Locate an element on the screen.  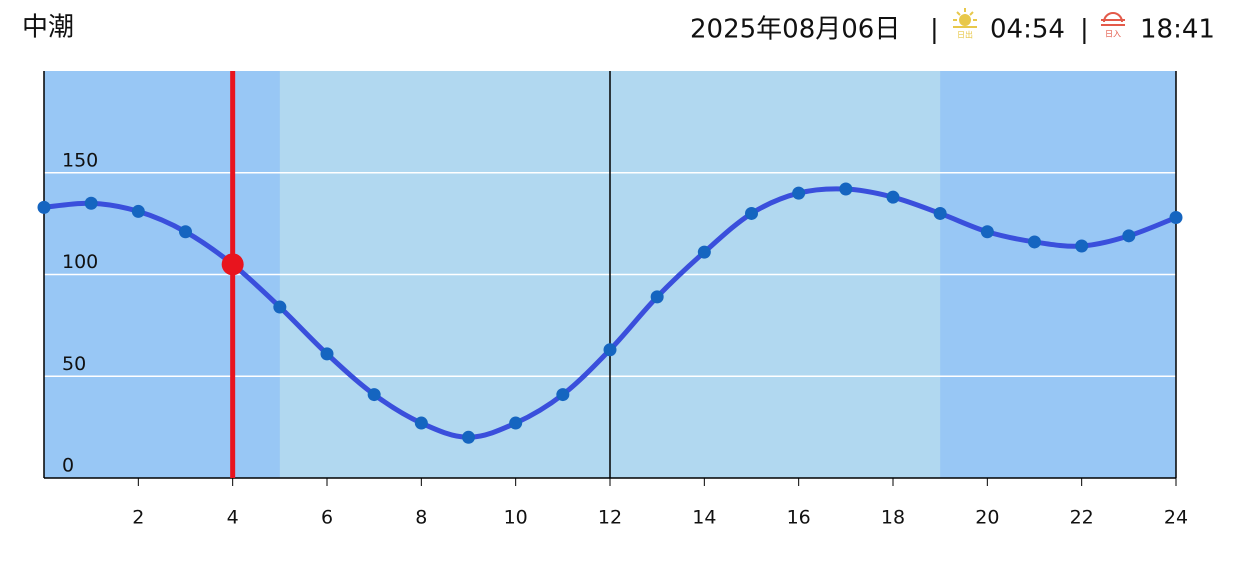
date: 2025年08月06日 is located at coordinates (795, 30).